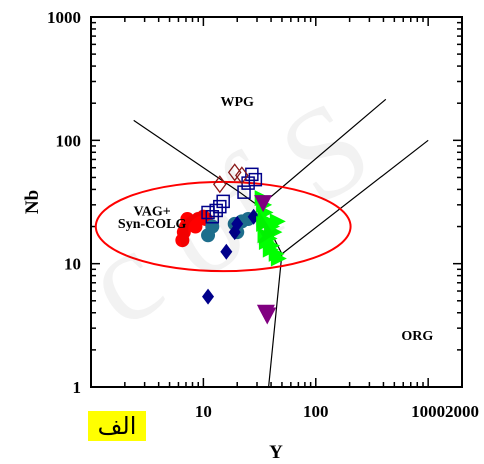 The image size is (484, 464). What do you see at coordinates (428, 411) in the screenshot?
I see `x-tick-label: 1000` at bounding box center [428, 411].